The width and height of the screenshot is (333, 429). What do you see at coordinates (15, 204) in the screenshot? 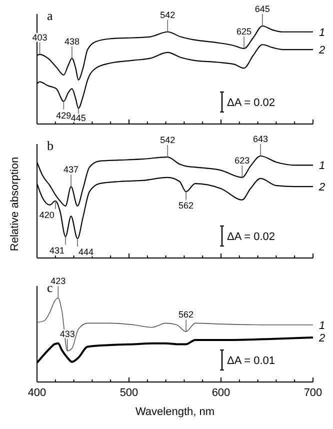
I see `y-axis-title: Relative absorption` at bounding box center [15, 204].